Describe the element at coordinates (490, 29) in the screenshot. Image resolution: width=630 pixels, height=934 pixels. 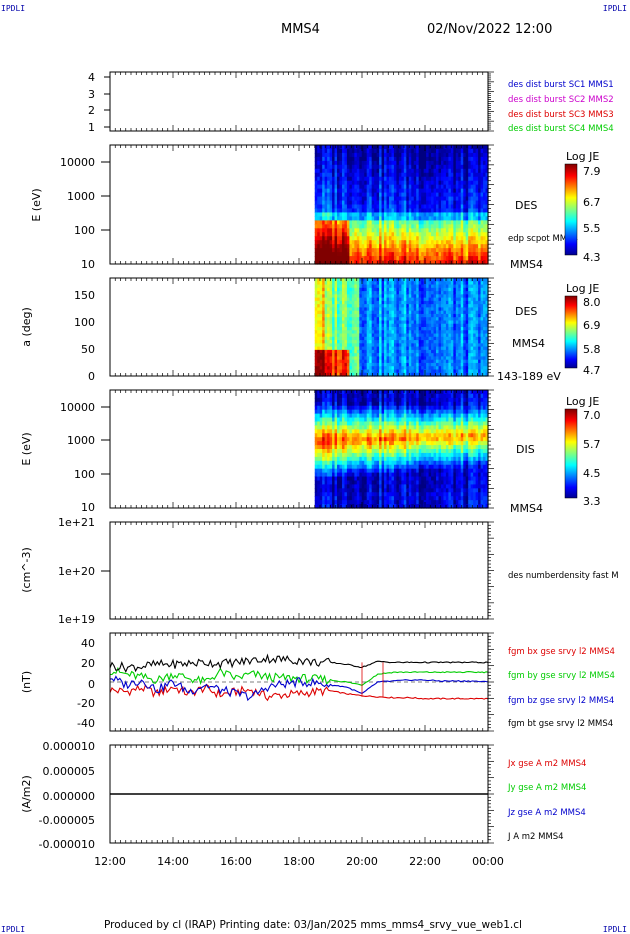
I see `plot-datetime: 02/Nov/2022 12:00` at that location.